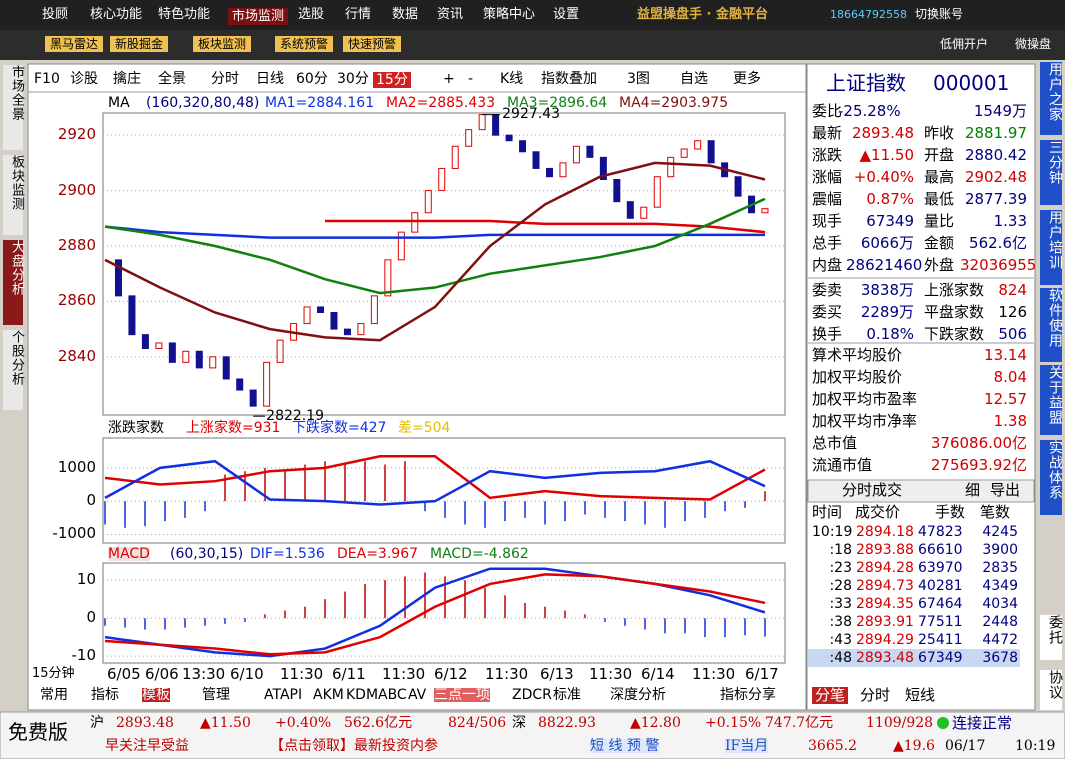 The height and width of the screenshot is (759, 1065). What do you see at coordinates (1005, 490) in the screenshot?
I see `trade-tab: 导出` at bounding box center [1005, 490].